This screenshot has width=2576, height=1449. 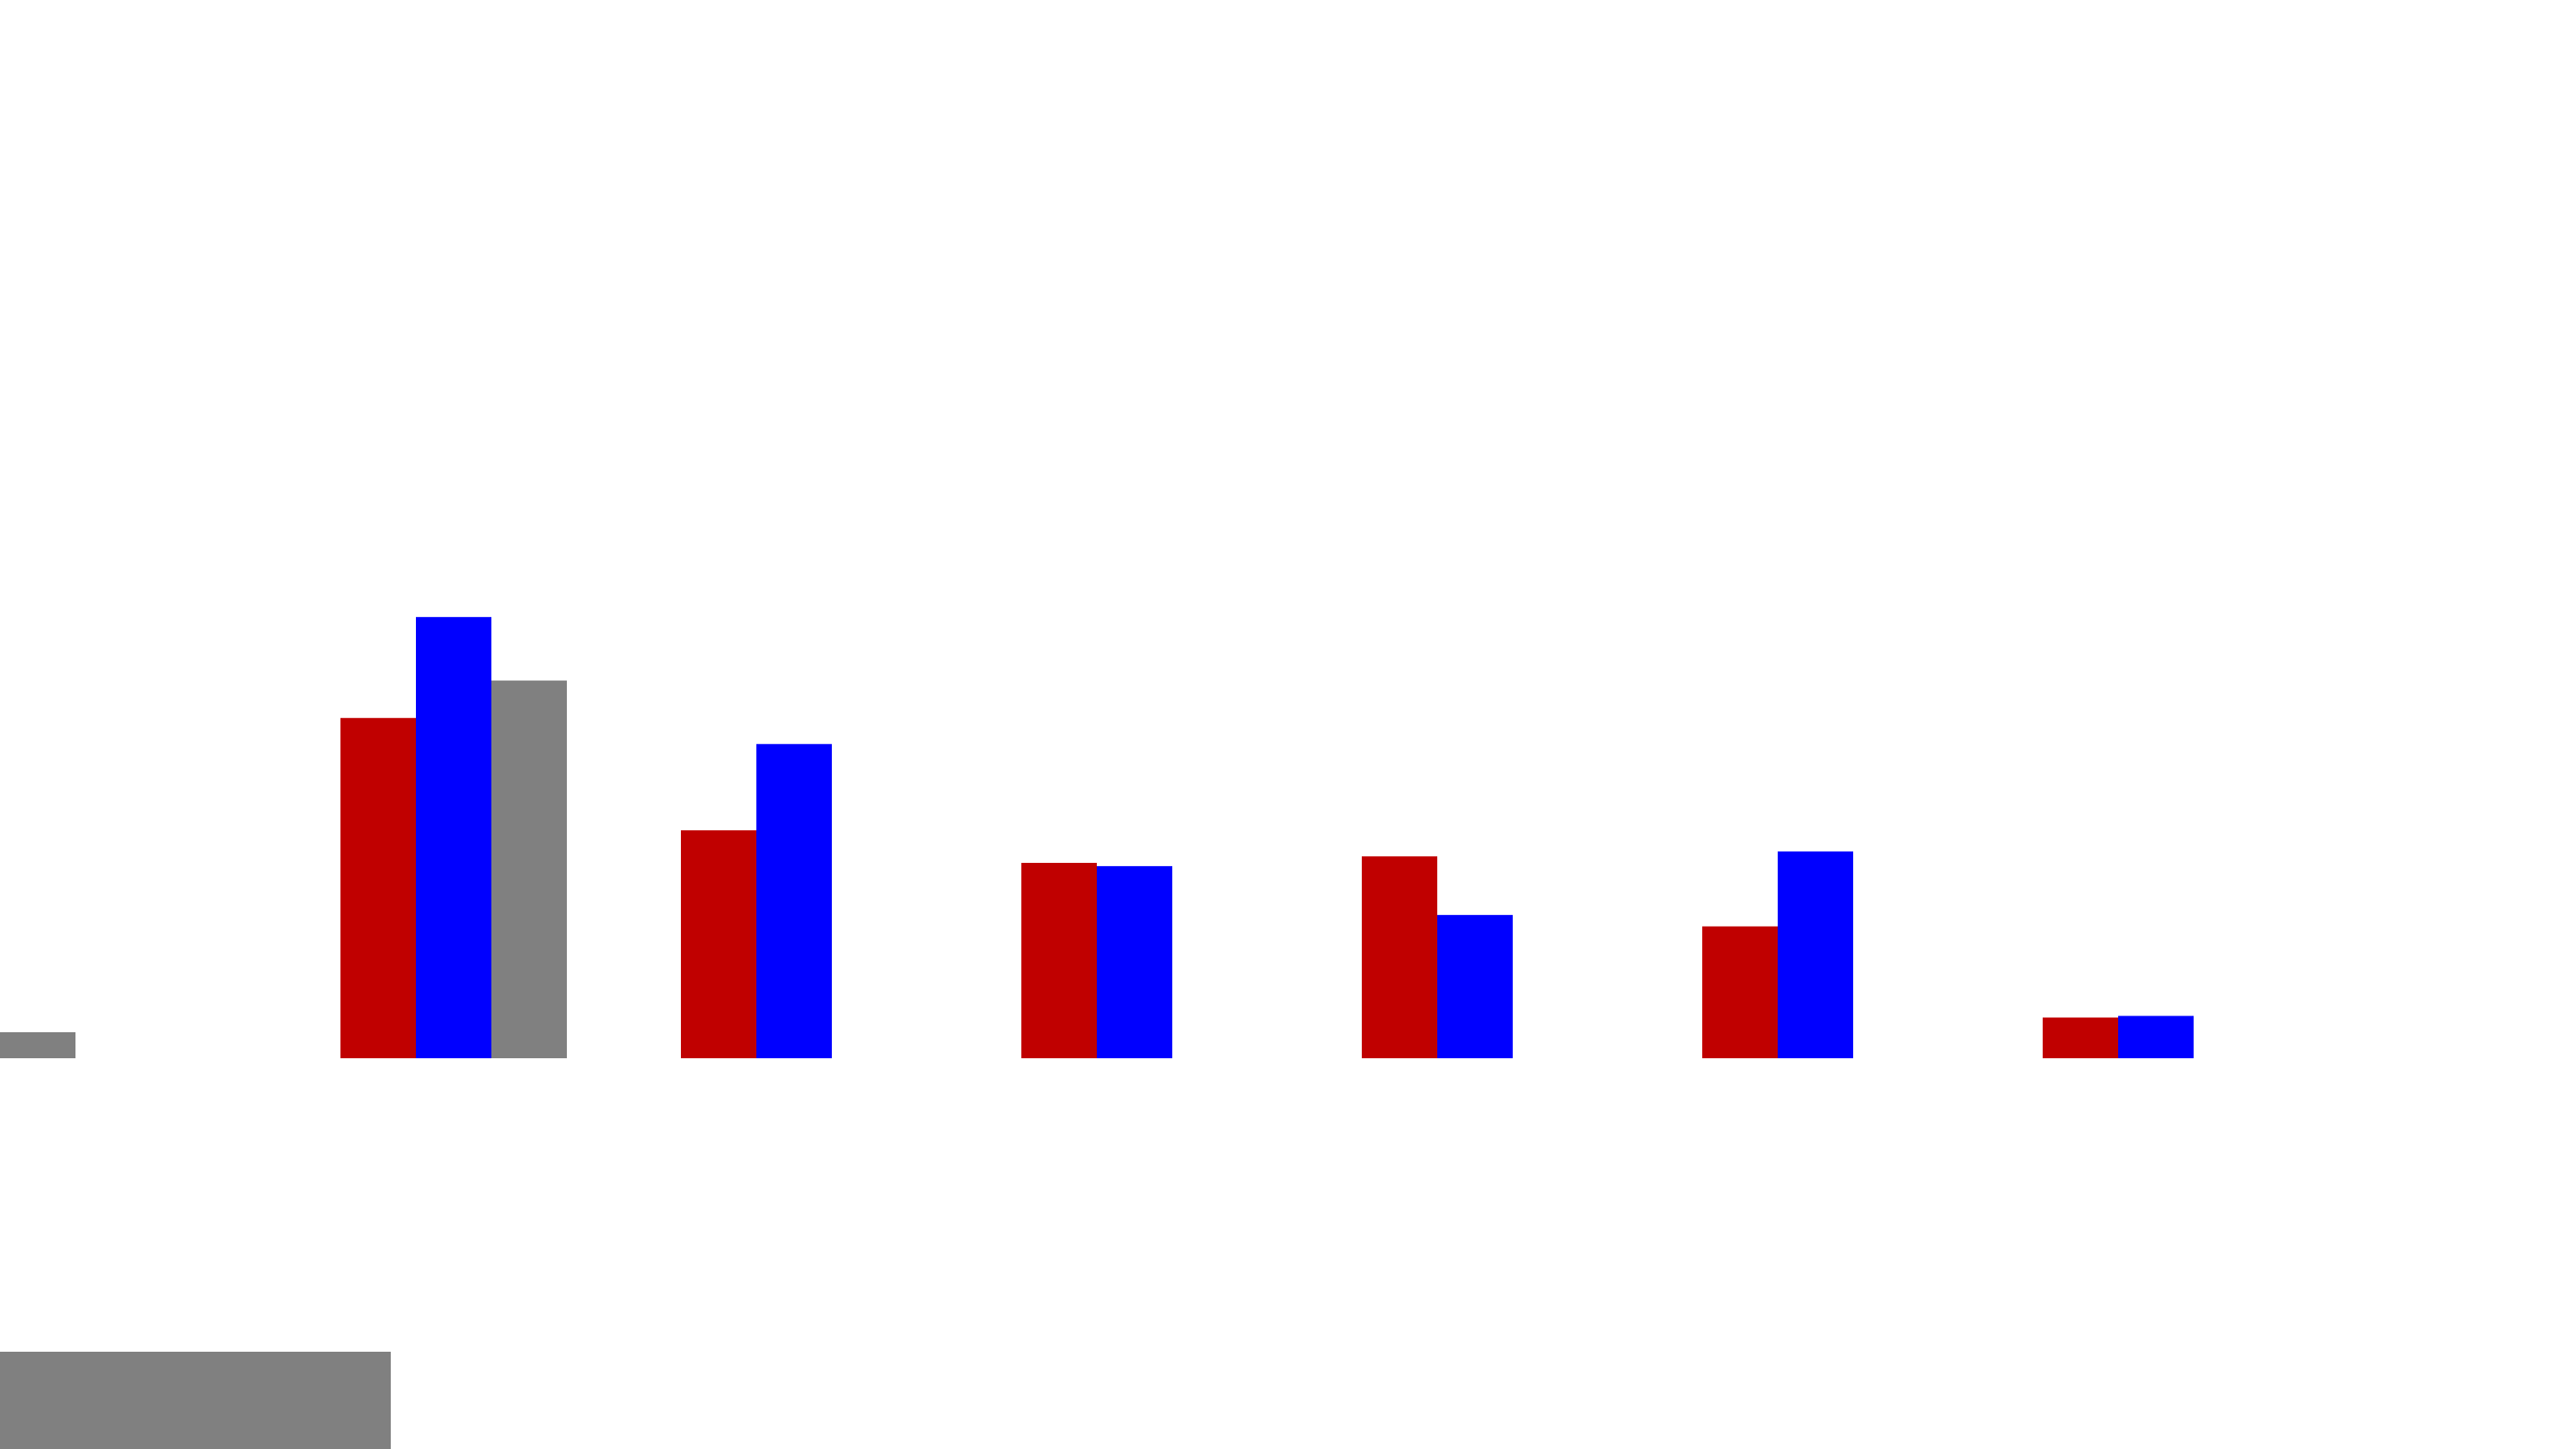 I want to click on bar-series1-cat6, so click(x=2156, y=1036).